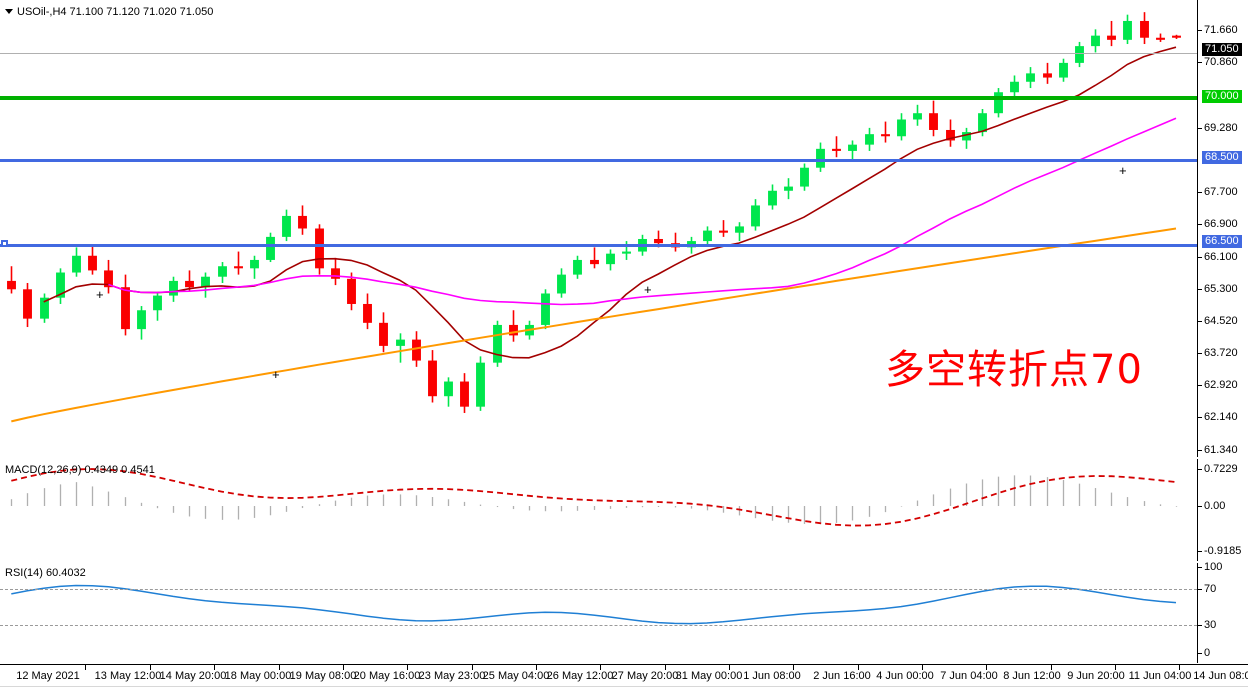 This screenshot has width=1248, height=687. I want to click on time-axis-label: 18 May 00:00, so click(258, 676).